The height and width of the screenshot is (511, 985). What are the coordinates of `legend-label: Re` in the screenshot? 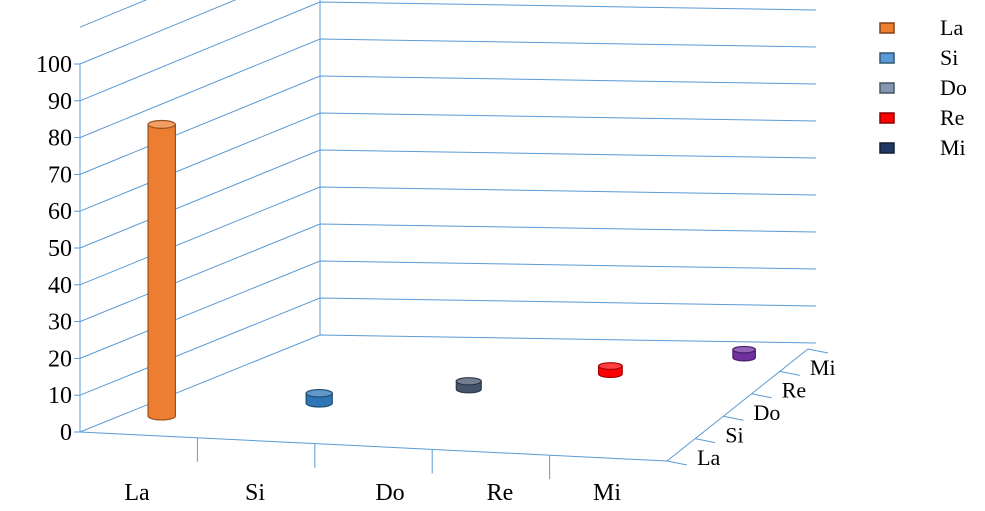 It's located at (952, 117).